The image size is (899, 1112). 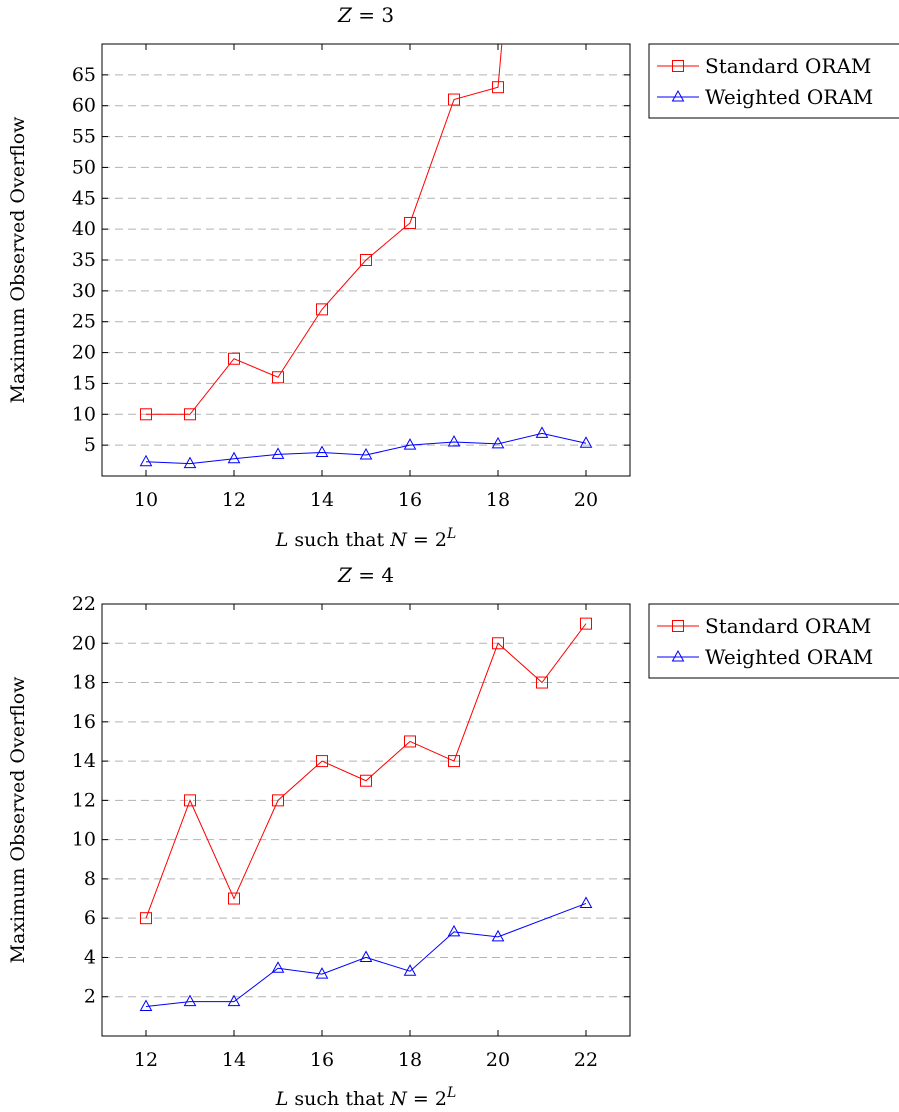 What do you see at coordinates (84, 604) in the screenshot?
I see `y-tick-label: 22` at bounding box center [84, 604].